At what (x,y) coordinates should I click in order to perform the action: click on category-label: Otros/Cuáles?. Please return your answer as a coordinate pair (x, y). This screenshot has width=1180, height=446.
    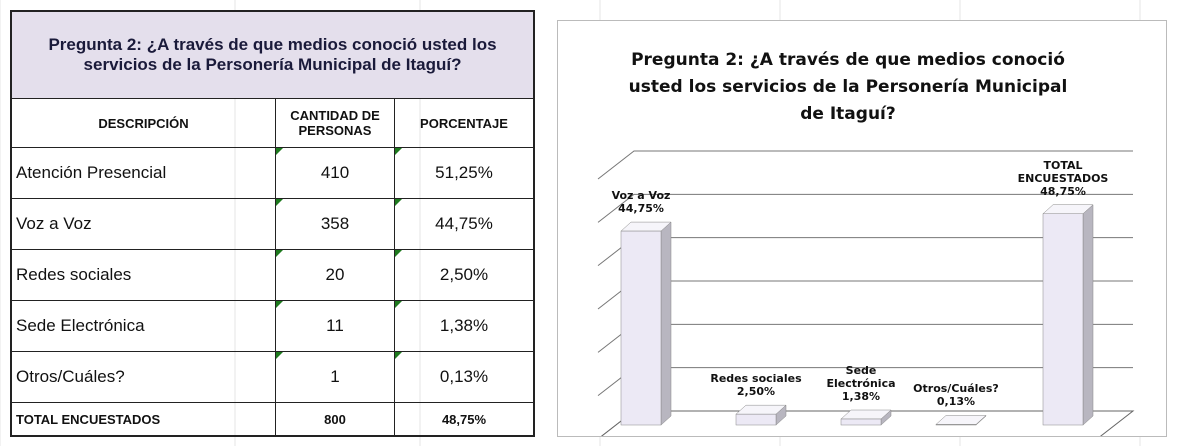
    Looking at the image, I should click on (956, 389).